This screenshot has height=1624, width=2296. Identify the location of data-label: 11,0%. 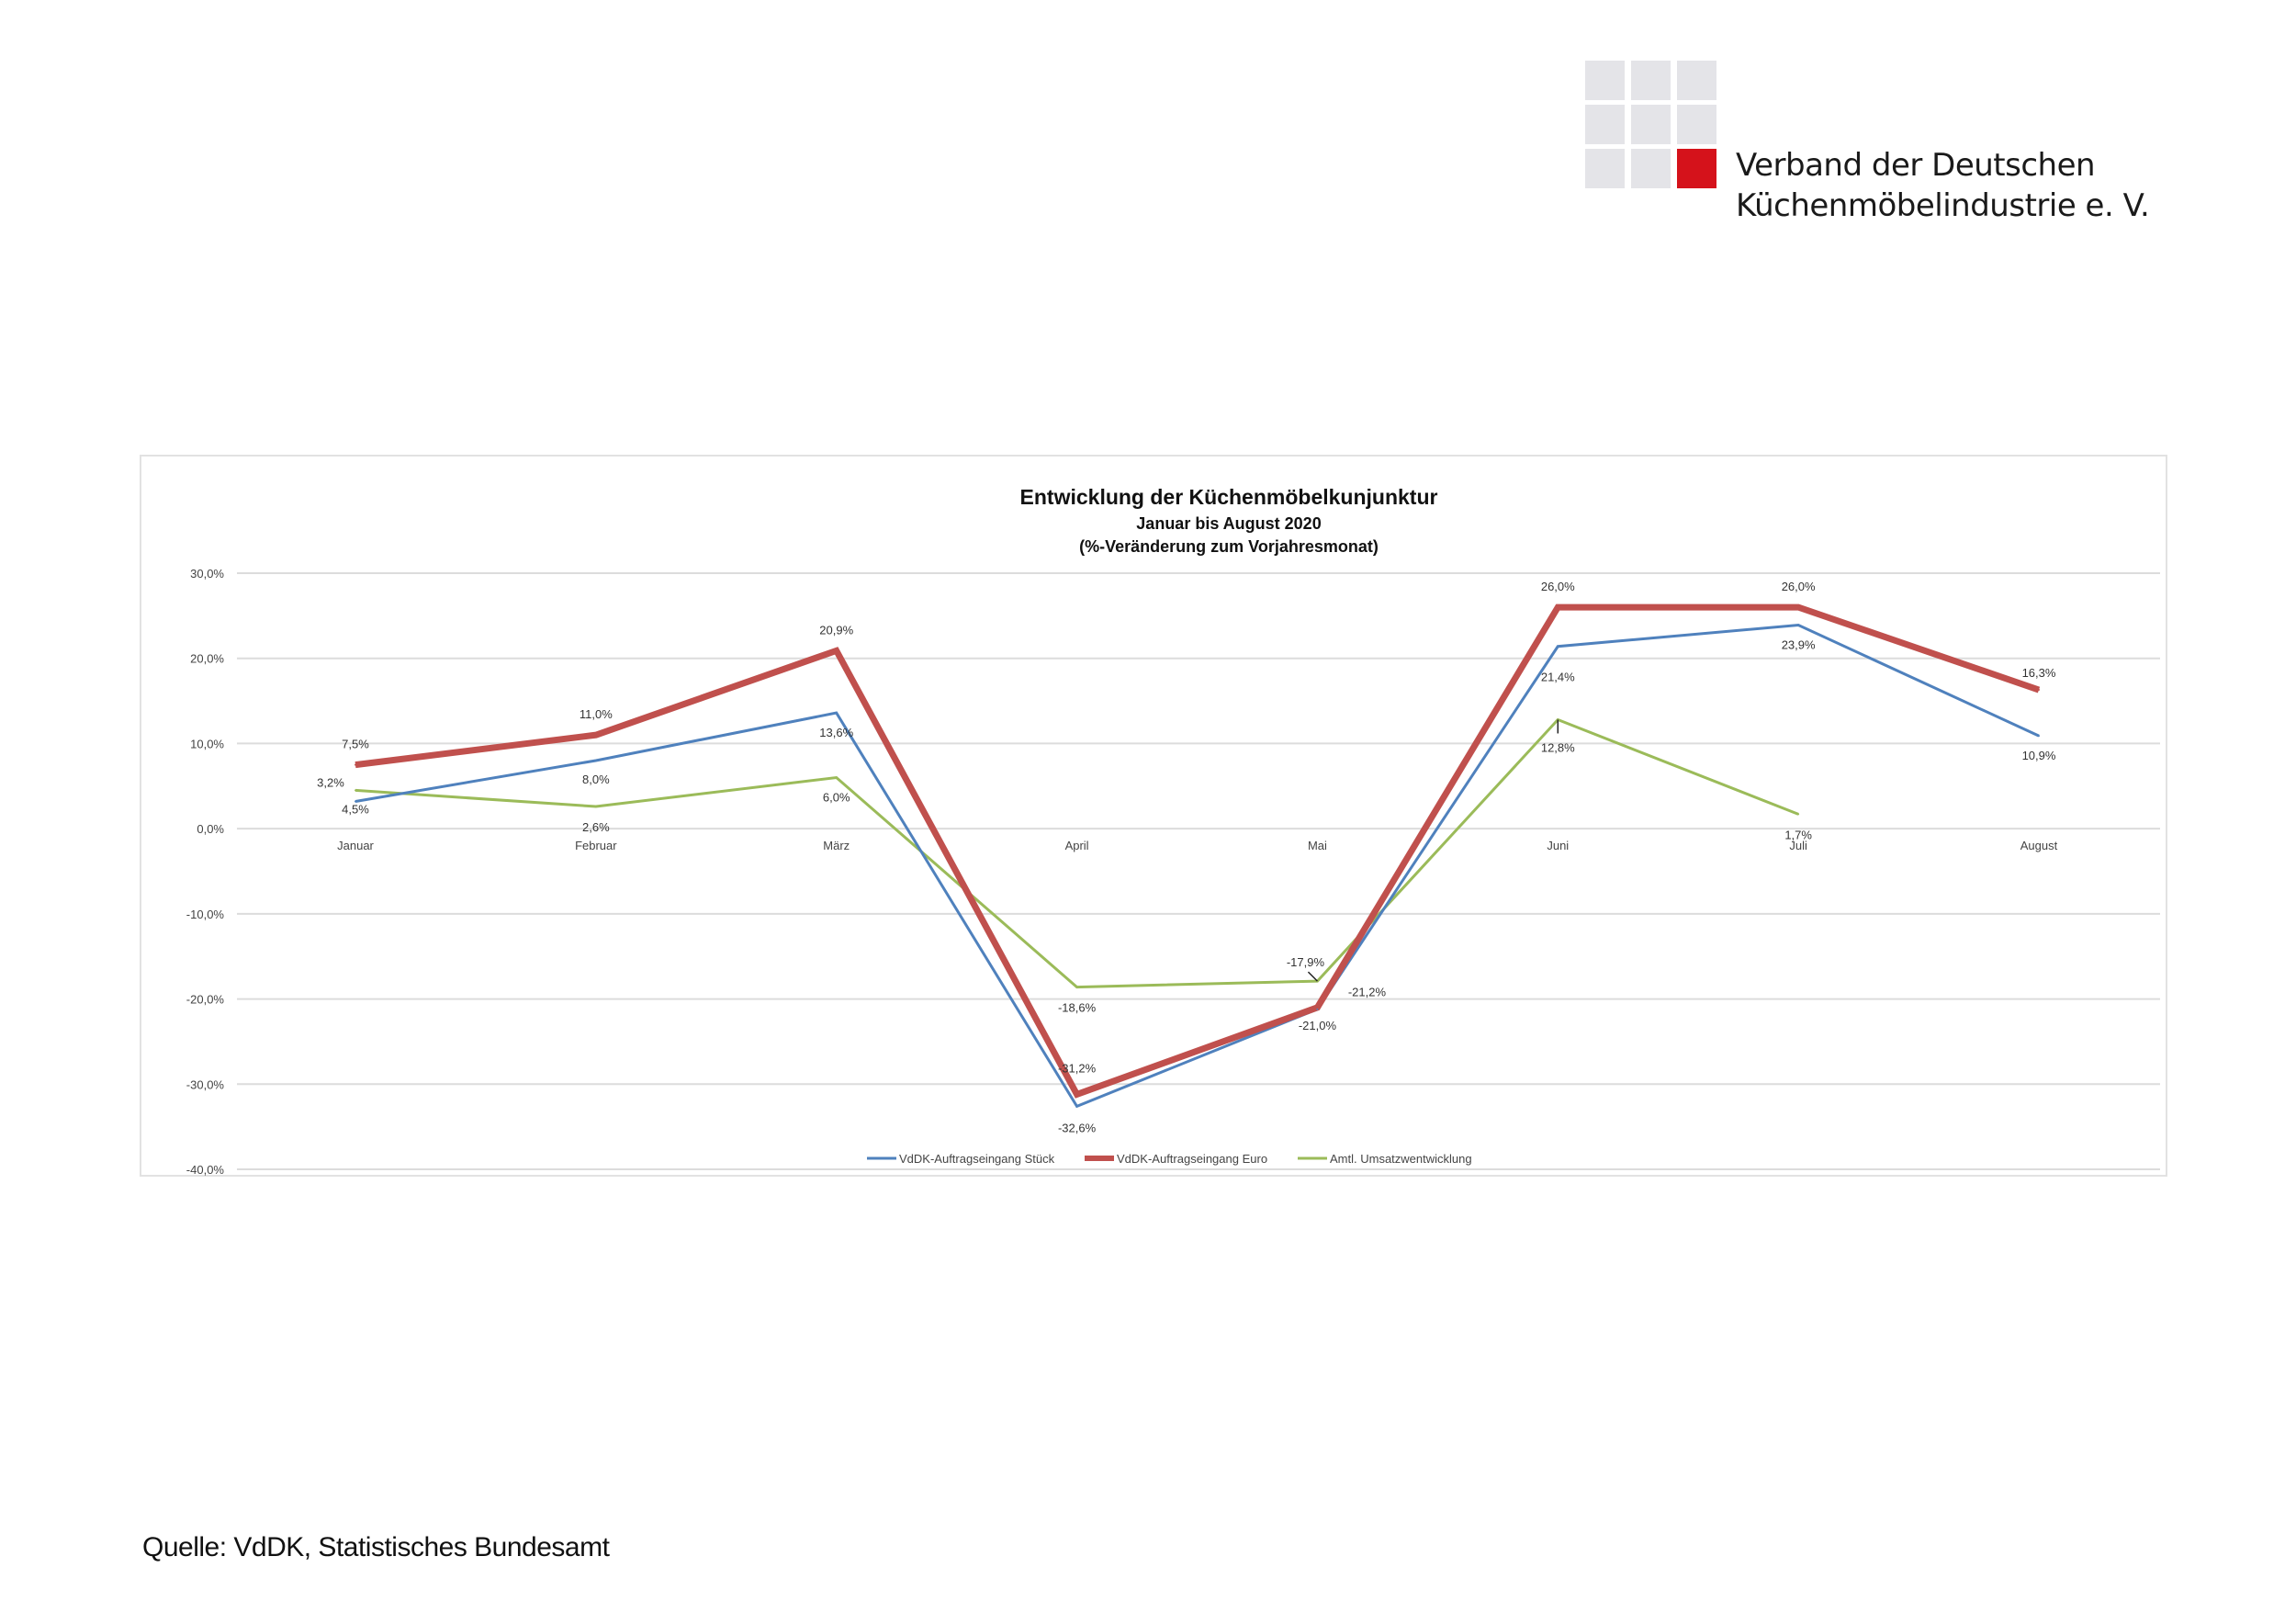
(597, 714).